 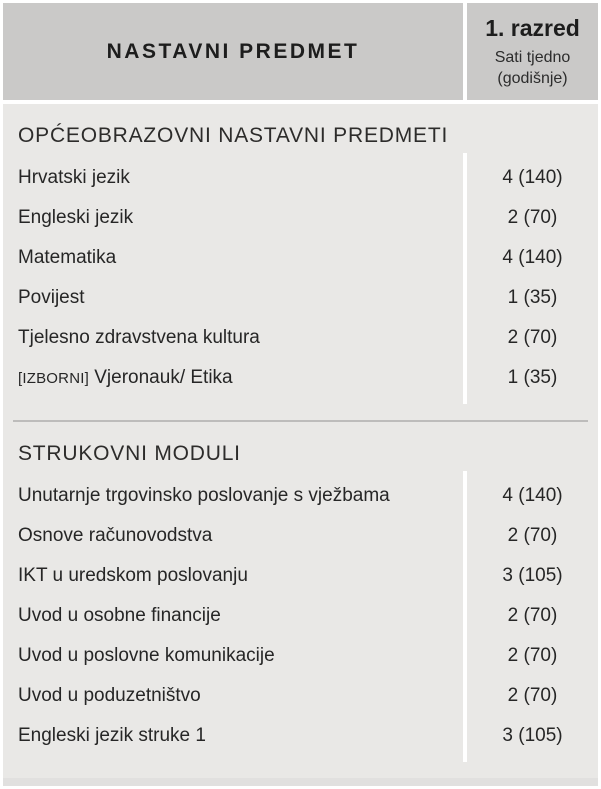 What do you see at coordinates (235, 378) in the screenshot?
I see `subject-name-cell: [IZBORNI] Vjeronauk/ Etika` at bounding box center [235, 378].